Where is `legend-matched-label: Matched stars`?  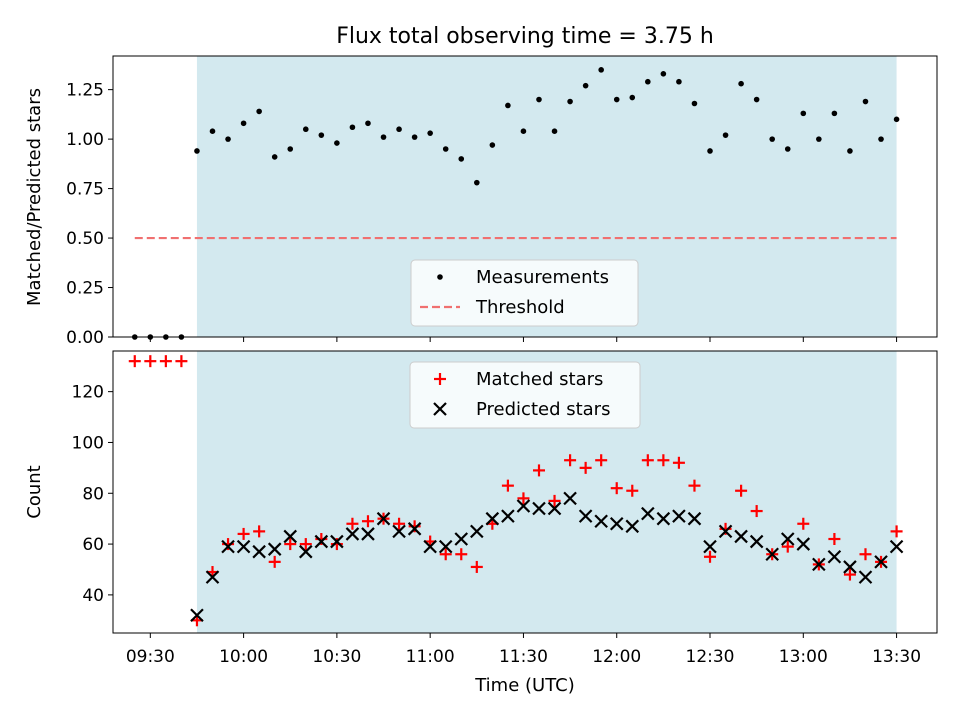 legend-matched-label: Matched stars is located at coordinates (539, 379).